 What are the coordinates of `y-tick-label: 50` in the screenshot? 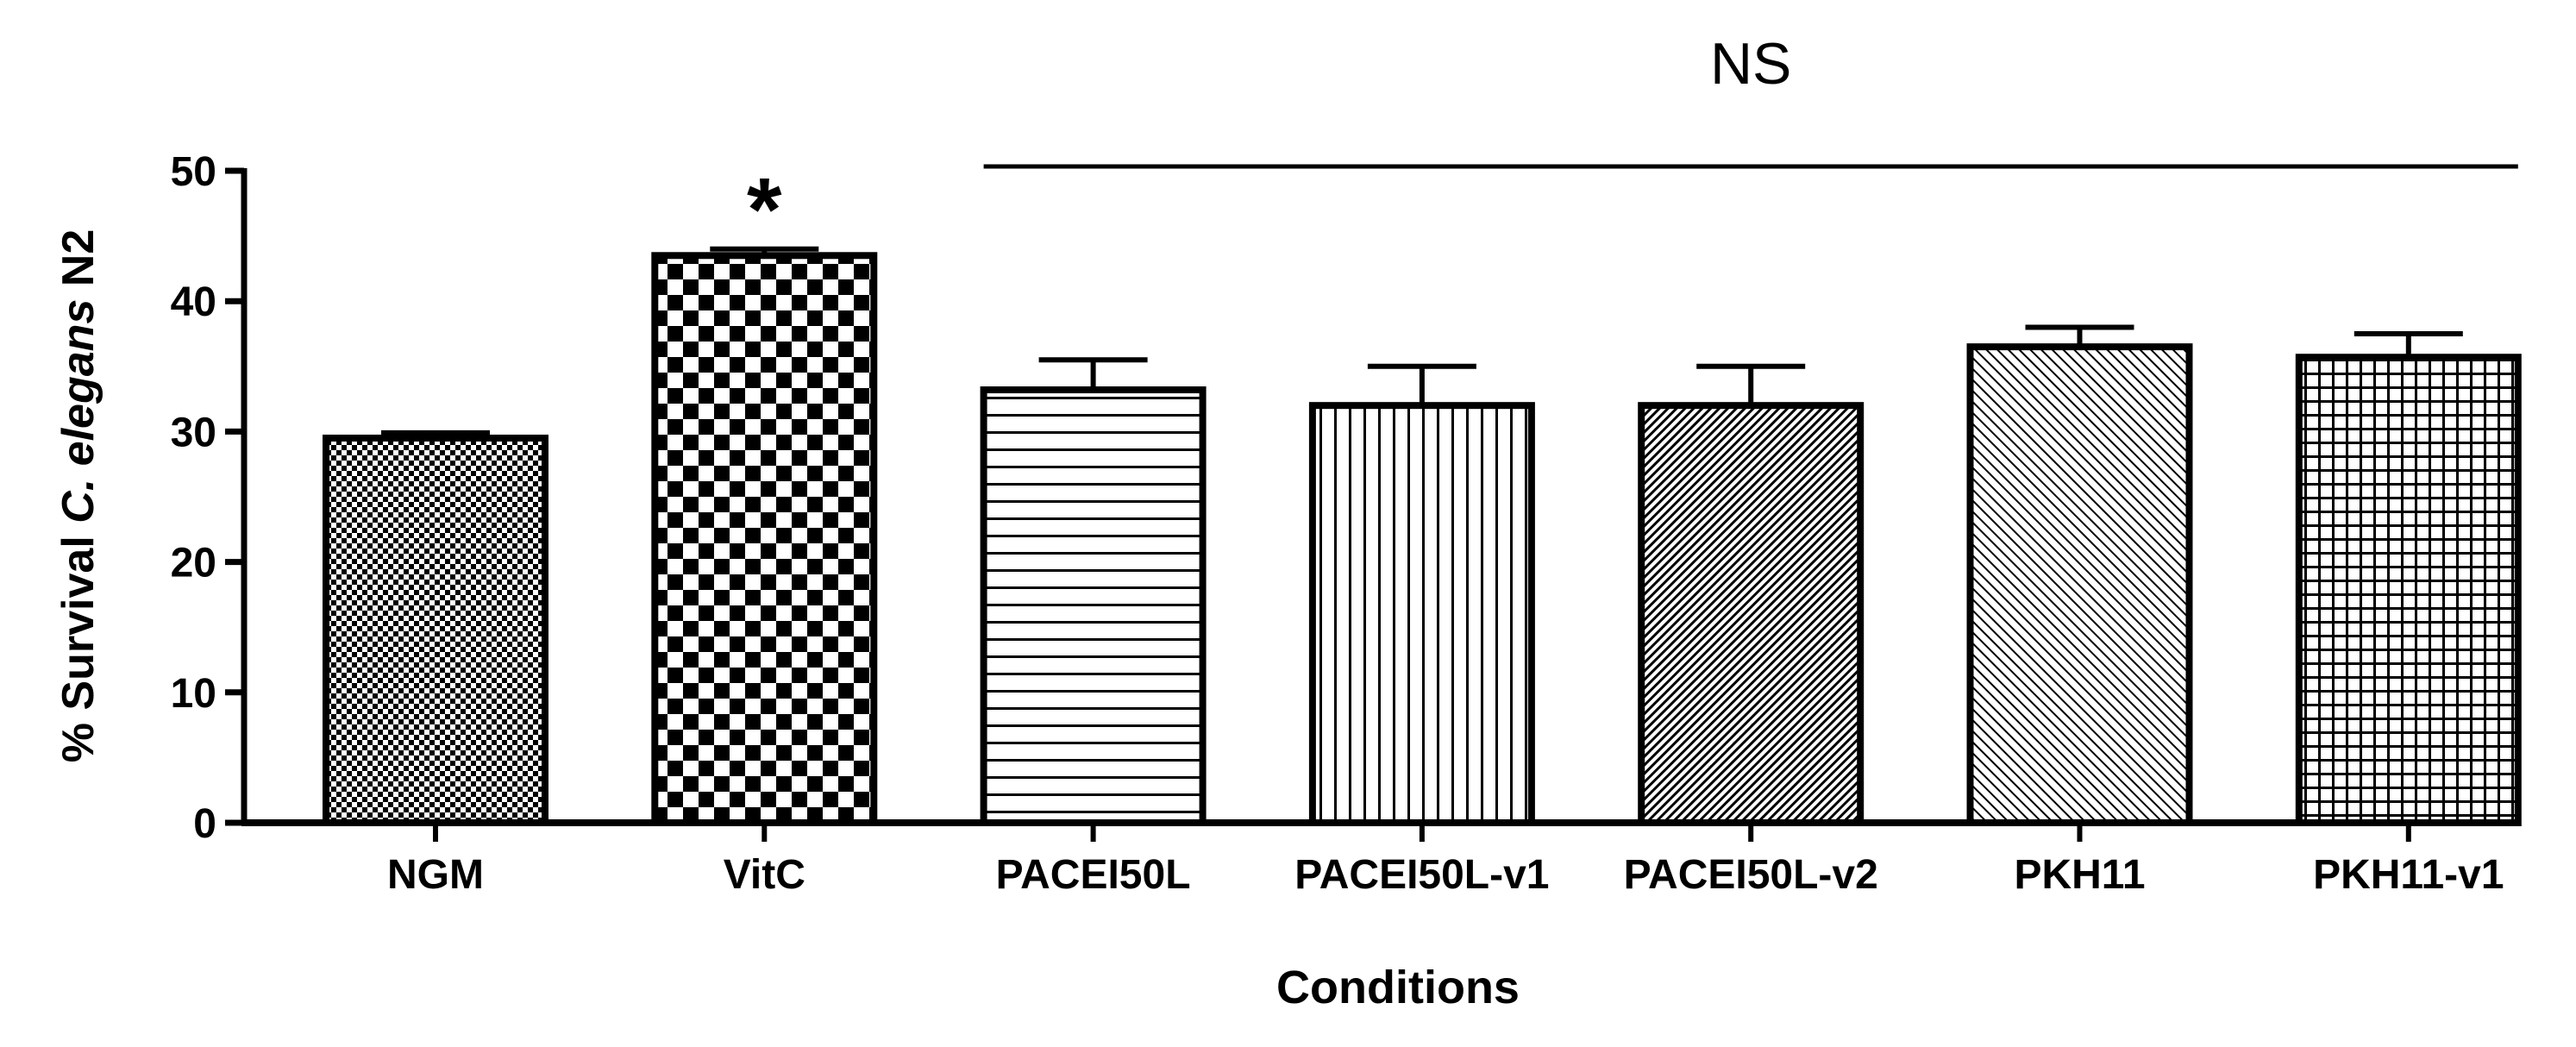 It's located at (193, 172).